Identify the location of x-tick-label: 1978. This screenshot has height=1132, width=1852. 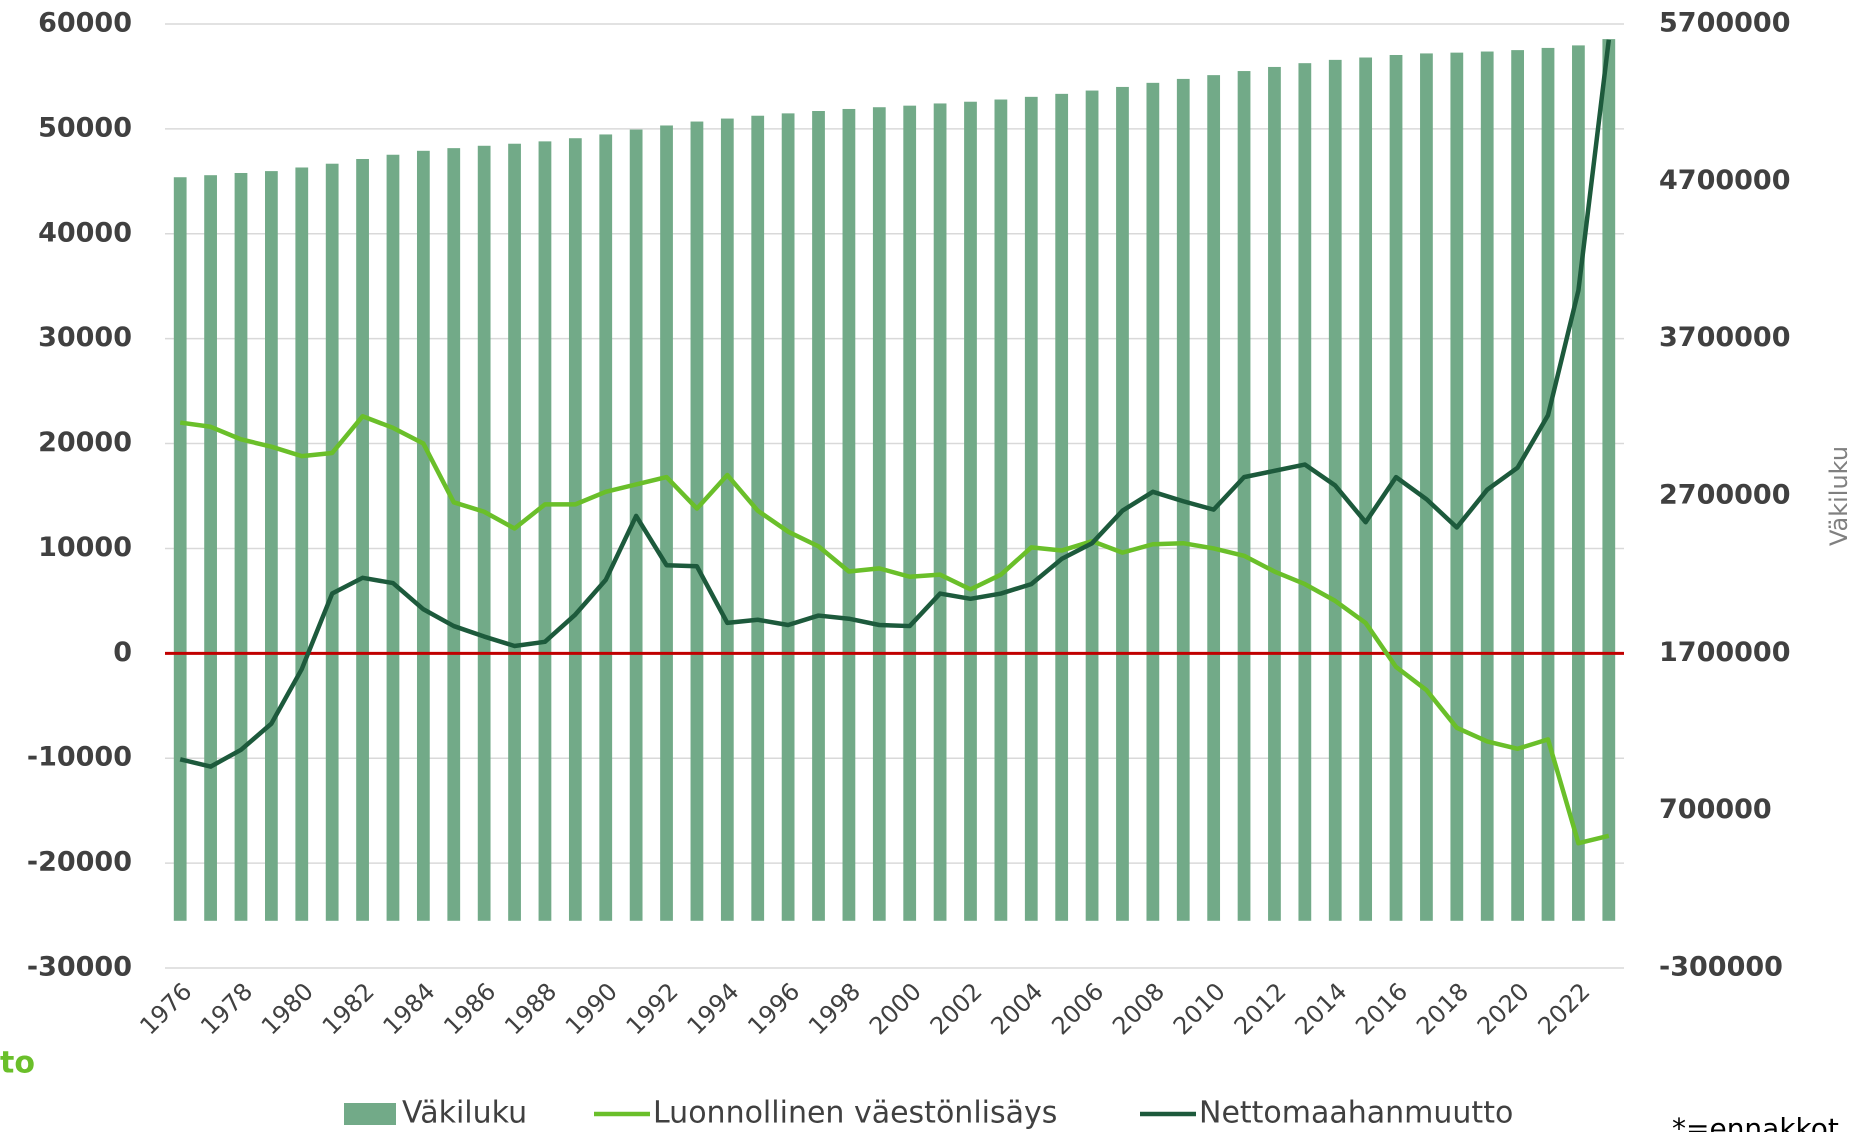
(226, 1008).